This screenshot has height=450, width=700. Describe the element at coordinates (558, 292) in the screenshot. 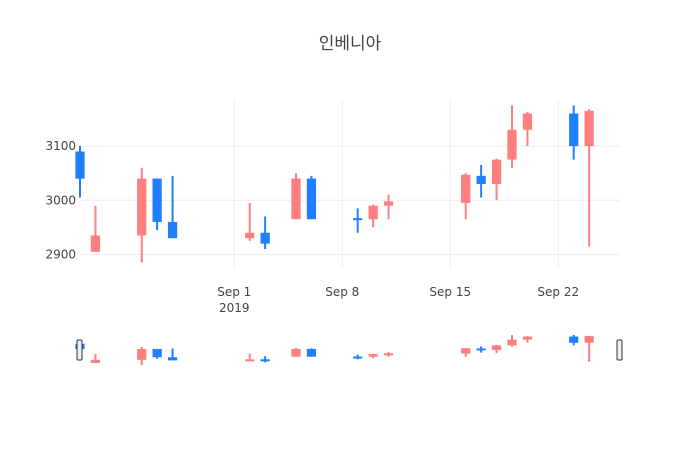

I see `x-tick-label: Sep 22` at that location.